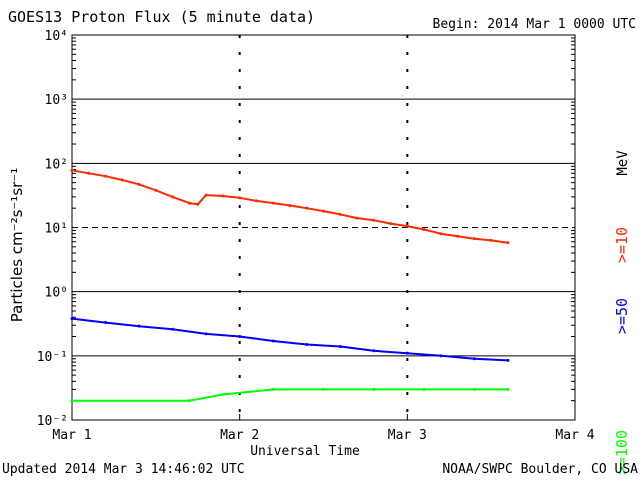 The image size is (640, 480). Describe the element at coordinates (622, 452) in the screenshot. I see `legend-series-100: >=100` at that location.